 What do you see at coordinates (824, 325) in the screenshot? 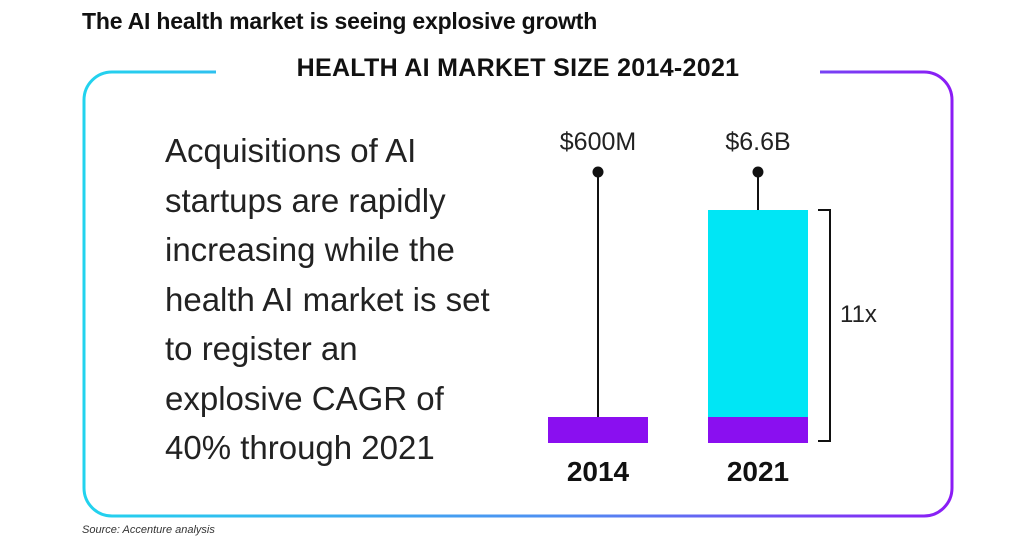
I see `growth-bracket` at bounding box center [824, 325].